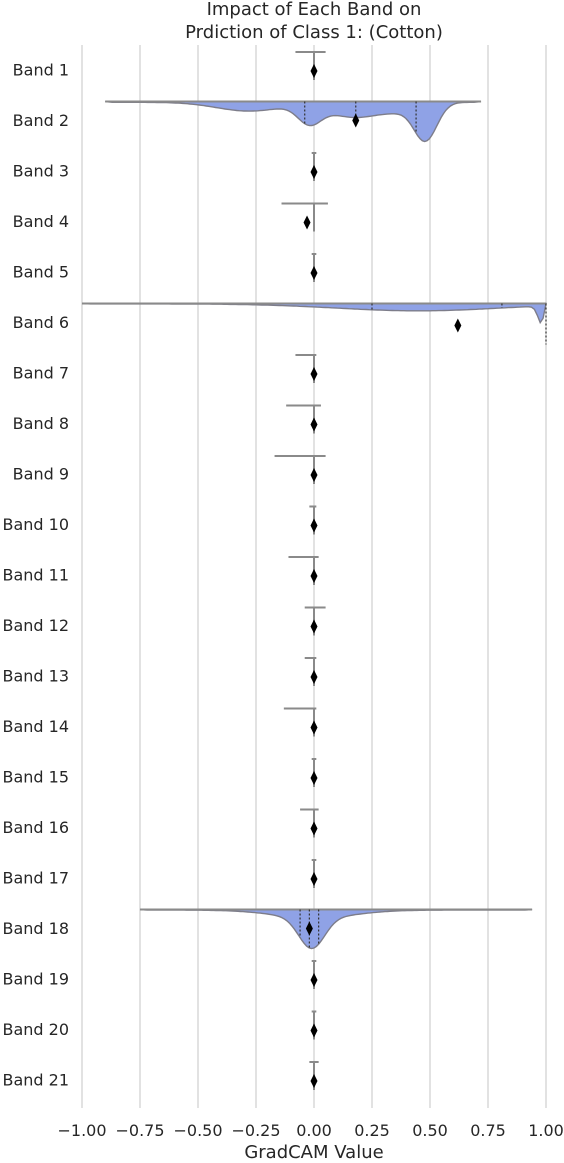 The width and height of the screenshot is (564, 1163). I want to click on y-tick-label: Band 10, so click(35, 524).